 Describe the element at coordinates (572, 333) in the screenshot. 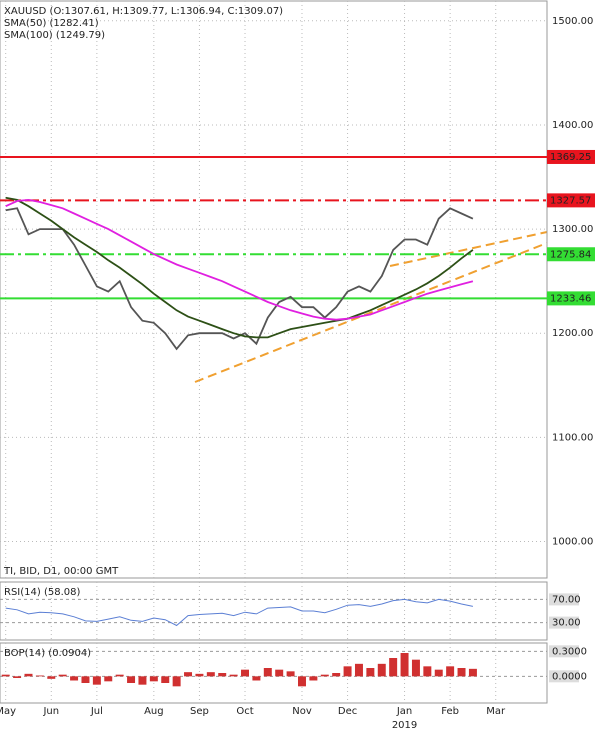

I see `y-tick-label: 1200.00` at that location.